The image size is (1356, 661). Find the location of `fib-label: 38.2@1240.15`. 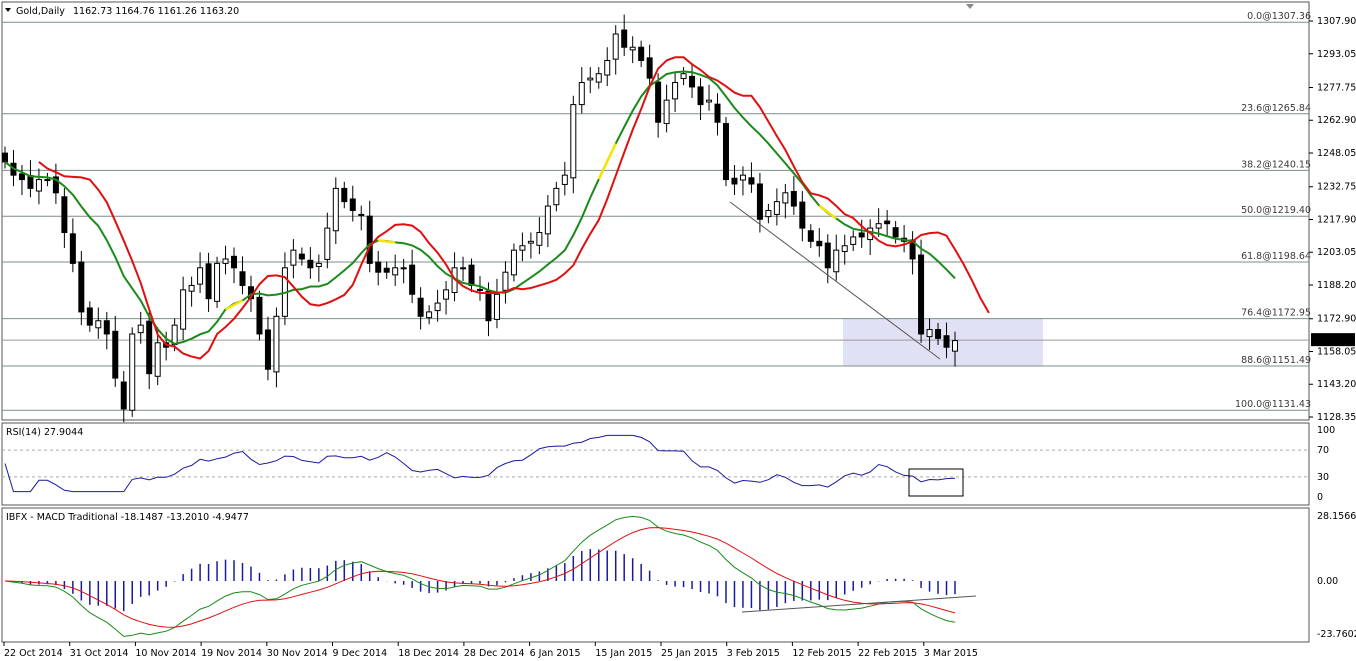

fib-label: 38.2@1240.15 is located at coordinates (1276, 164).